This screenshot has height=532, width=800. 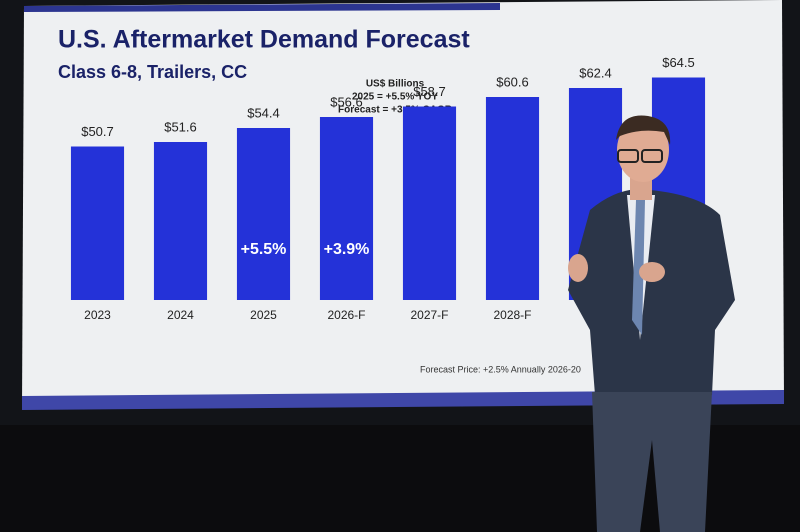 I want to click on trousers, so click(x=652, y=462).